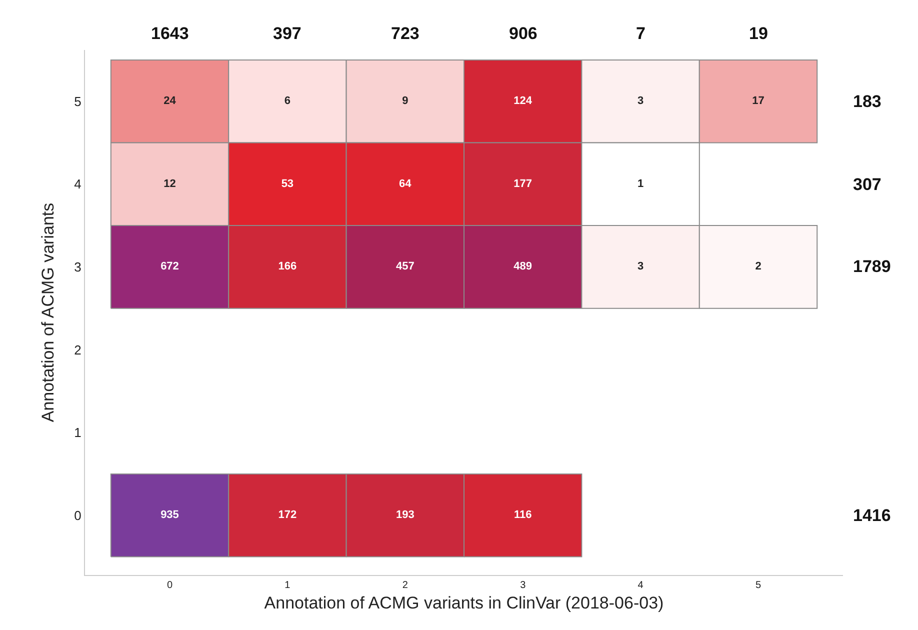 This screenshot has height=630, width=918. I want to click on x-axis-title: Annotation of ACMG variants in ClinVar (2018-06-03), so click(464, 602).